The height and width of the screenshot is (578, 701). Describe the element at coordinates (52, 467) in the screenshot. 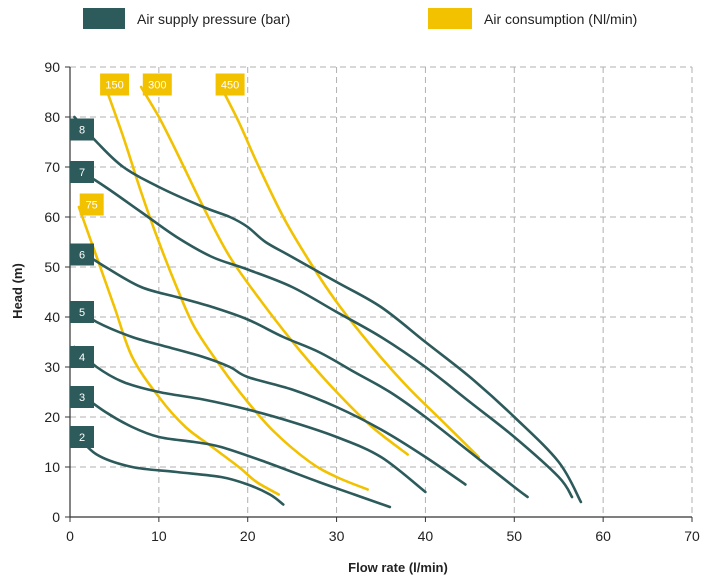

I see `y-tick-label: 10` at that location.